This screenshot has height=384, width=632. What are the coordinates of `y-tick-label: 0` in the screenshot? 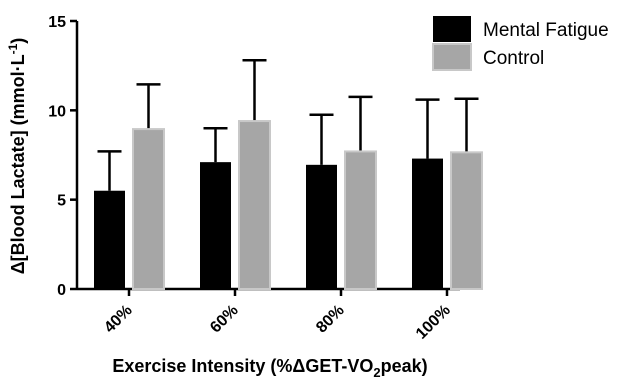 It's located at (61, 290).